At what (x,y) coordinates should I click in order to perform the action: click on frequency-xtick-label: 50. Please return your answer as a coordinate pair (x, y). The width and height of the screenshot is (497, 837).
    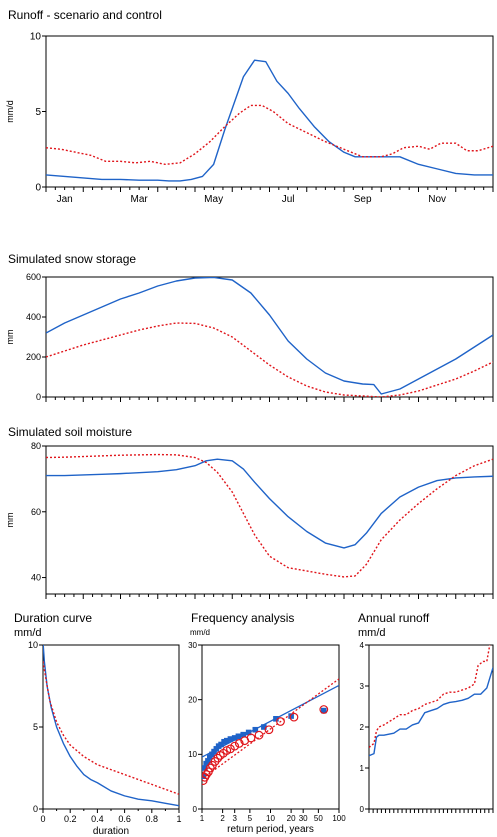
    Looking at the image, I should click on (318, 818).